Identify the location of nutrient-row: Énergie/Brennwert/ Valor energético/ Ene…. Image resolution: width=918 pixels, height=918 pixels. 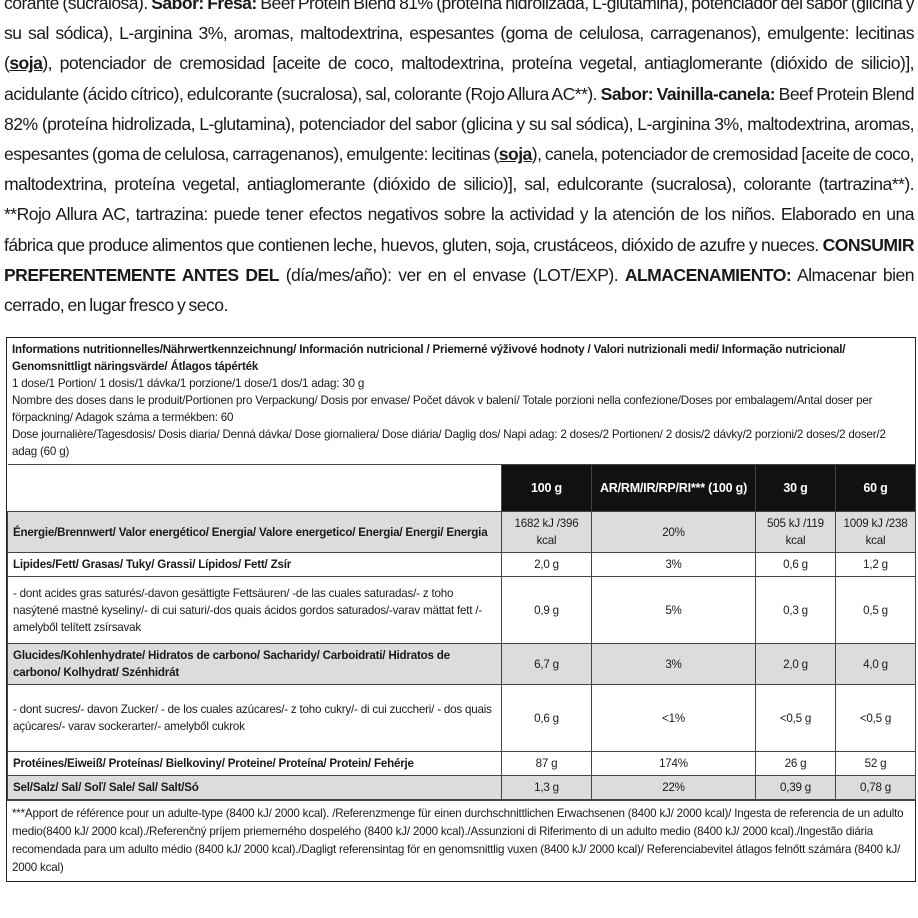
(461, 532).